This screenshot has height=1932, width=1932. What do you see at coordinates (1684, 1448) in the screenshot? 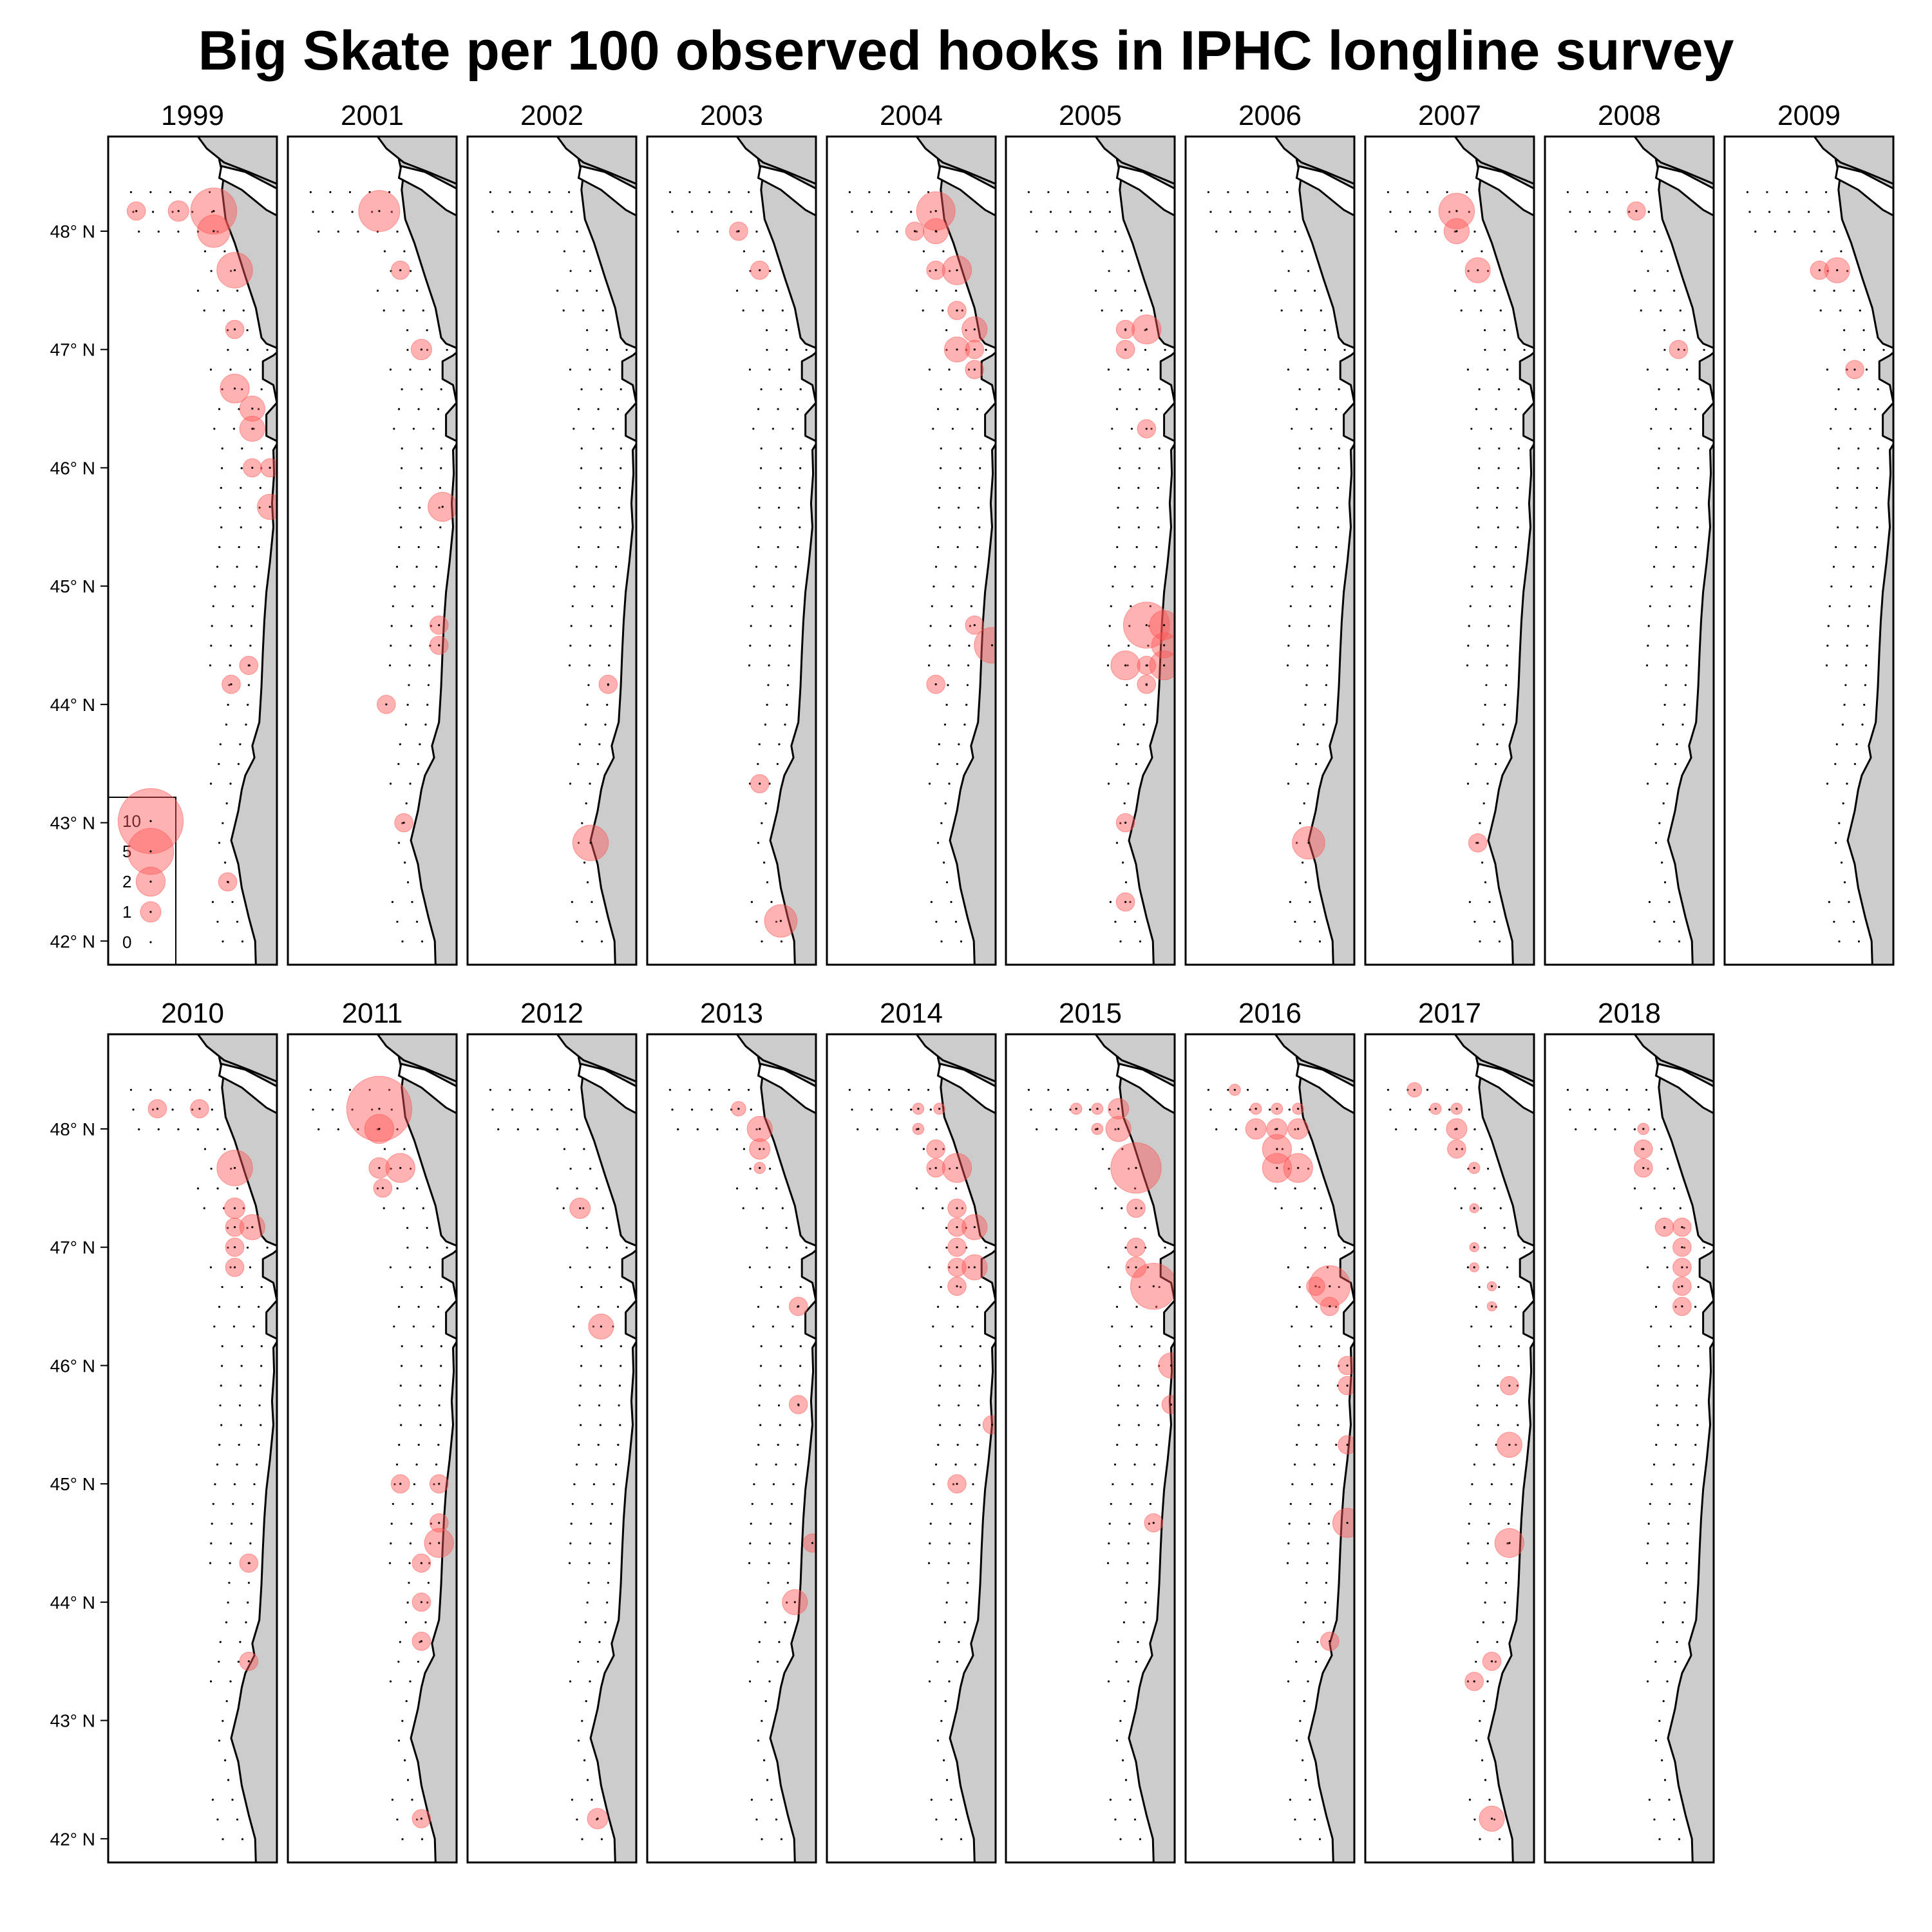
I see `coastline-land` at bounding box center [1684, 1448].